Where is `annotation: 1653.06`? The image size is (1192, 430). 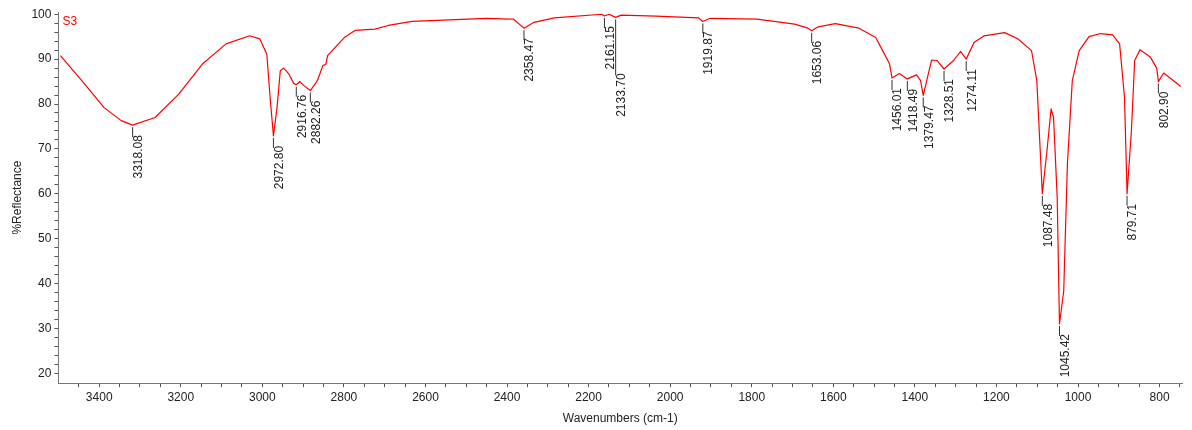 annotation: 1653.06 is located at coordinates (816, 62).